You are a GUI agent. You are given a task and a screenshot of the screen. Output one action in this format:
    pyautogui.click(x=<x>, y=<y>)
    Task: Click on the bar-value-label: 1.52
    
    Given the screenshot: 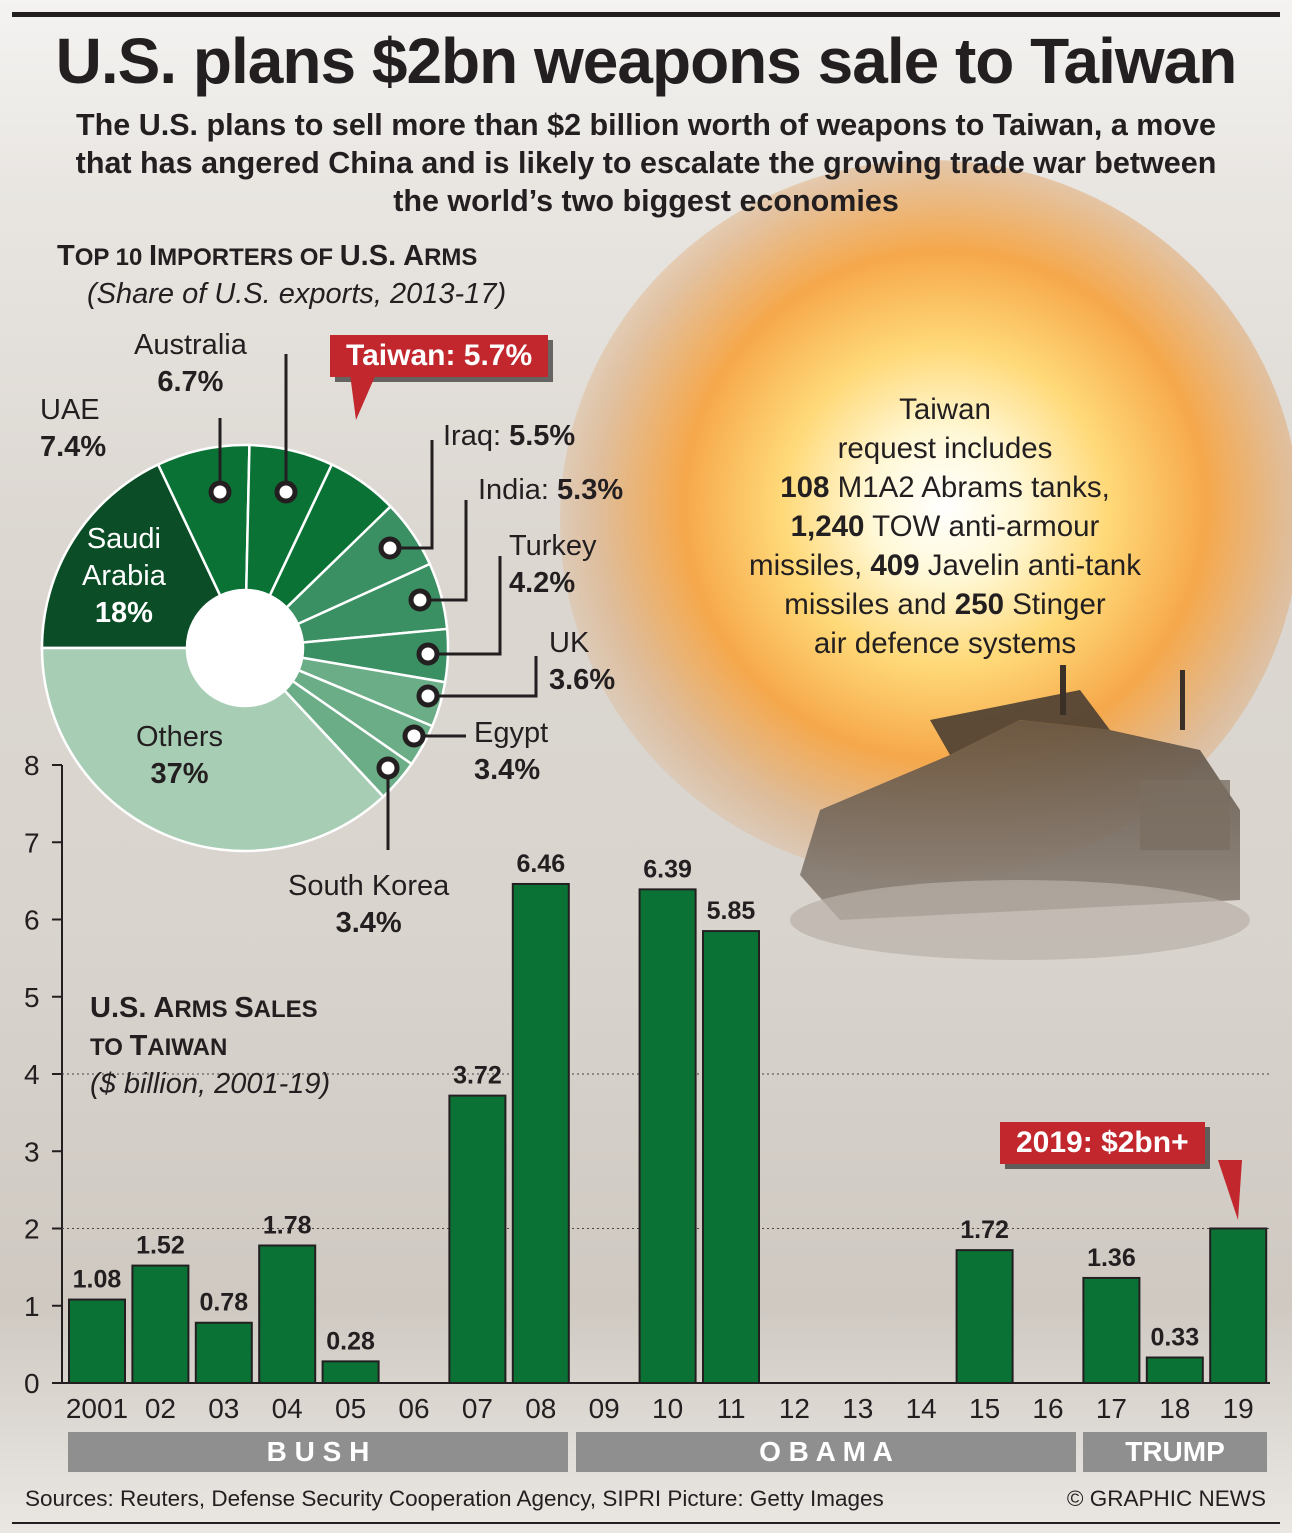 What is the action you would take?
    pyautogui.click(x=160, y=1246)
    